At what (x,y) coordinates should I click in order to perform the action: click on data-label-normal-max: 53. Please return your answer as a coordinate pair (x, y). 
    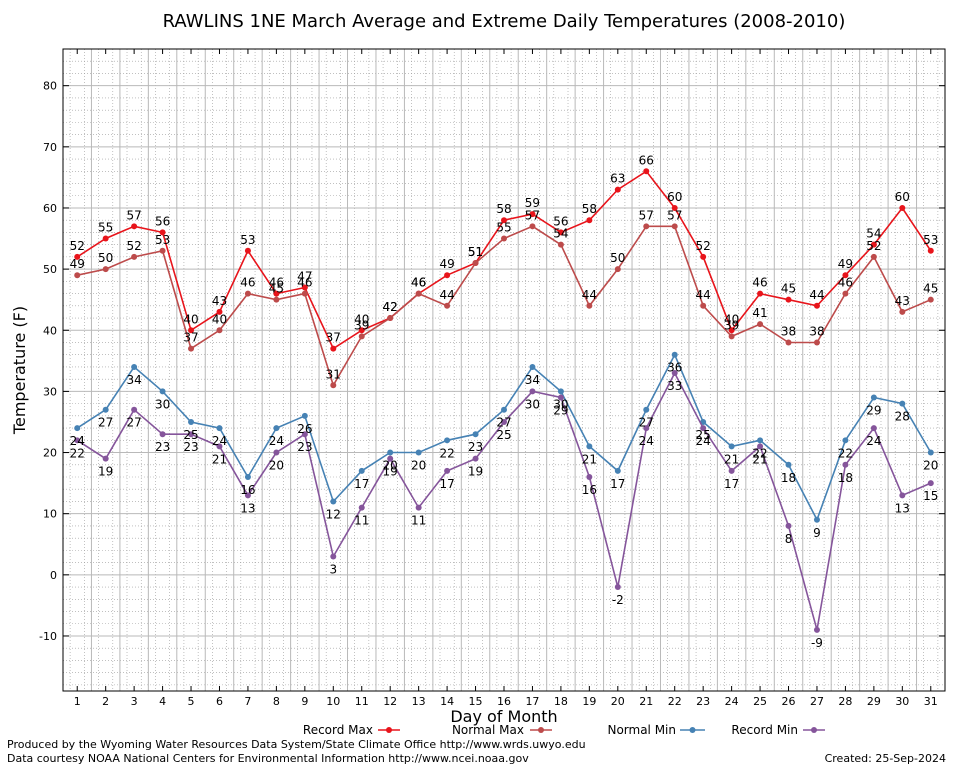
    Looking at the image, I should click on (162, 240).